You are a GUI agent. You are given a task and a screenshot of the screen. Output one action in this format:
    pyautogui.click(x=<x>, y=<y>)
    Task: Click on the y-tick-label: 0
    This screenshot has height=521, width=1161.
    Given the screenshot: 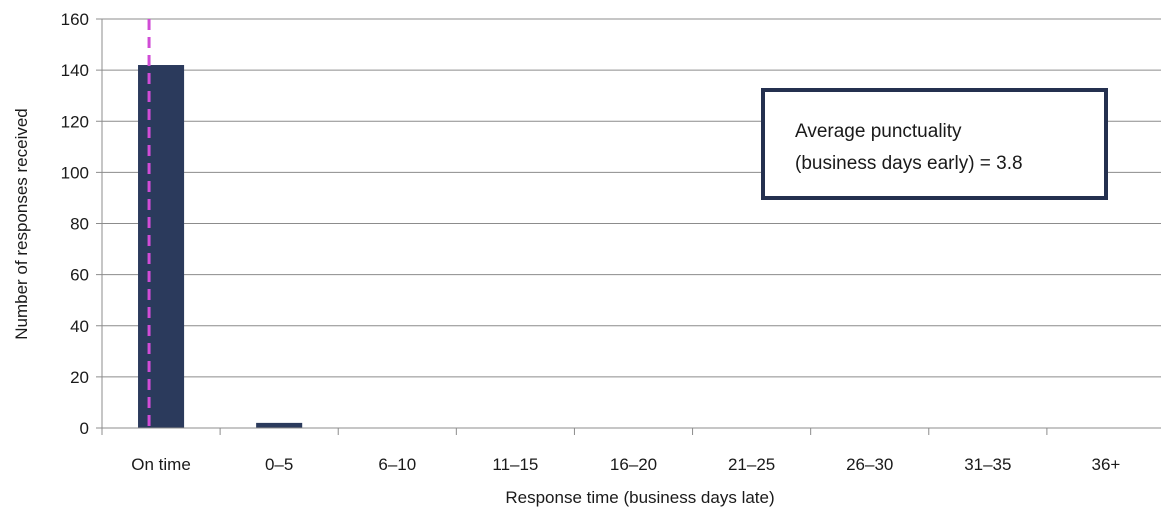 What is the action you would take?
    pyautogui.click(x=84, y=428)
    